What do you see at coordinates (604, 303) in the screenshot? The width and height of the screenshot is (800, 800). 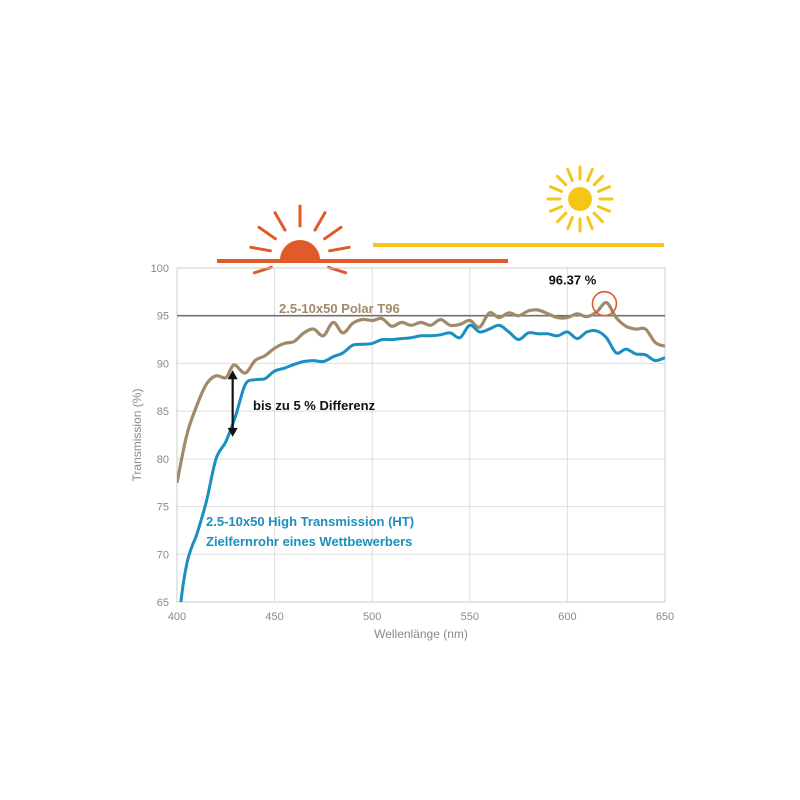 I see `peak-marker` at bounding box center [604, 303].